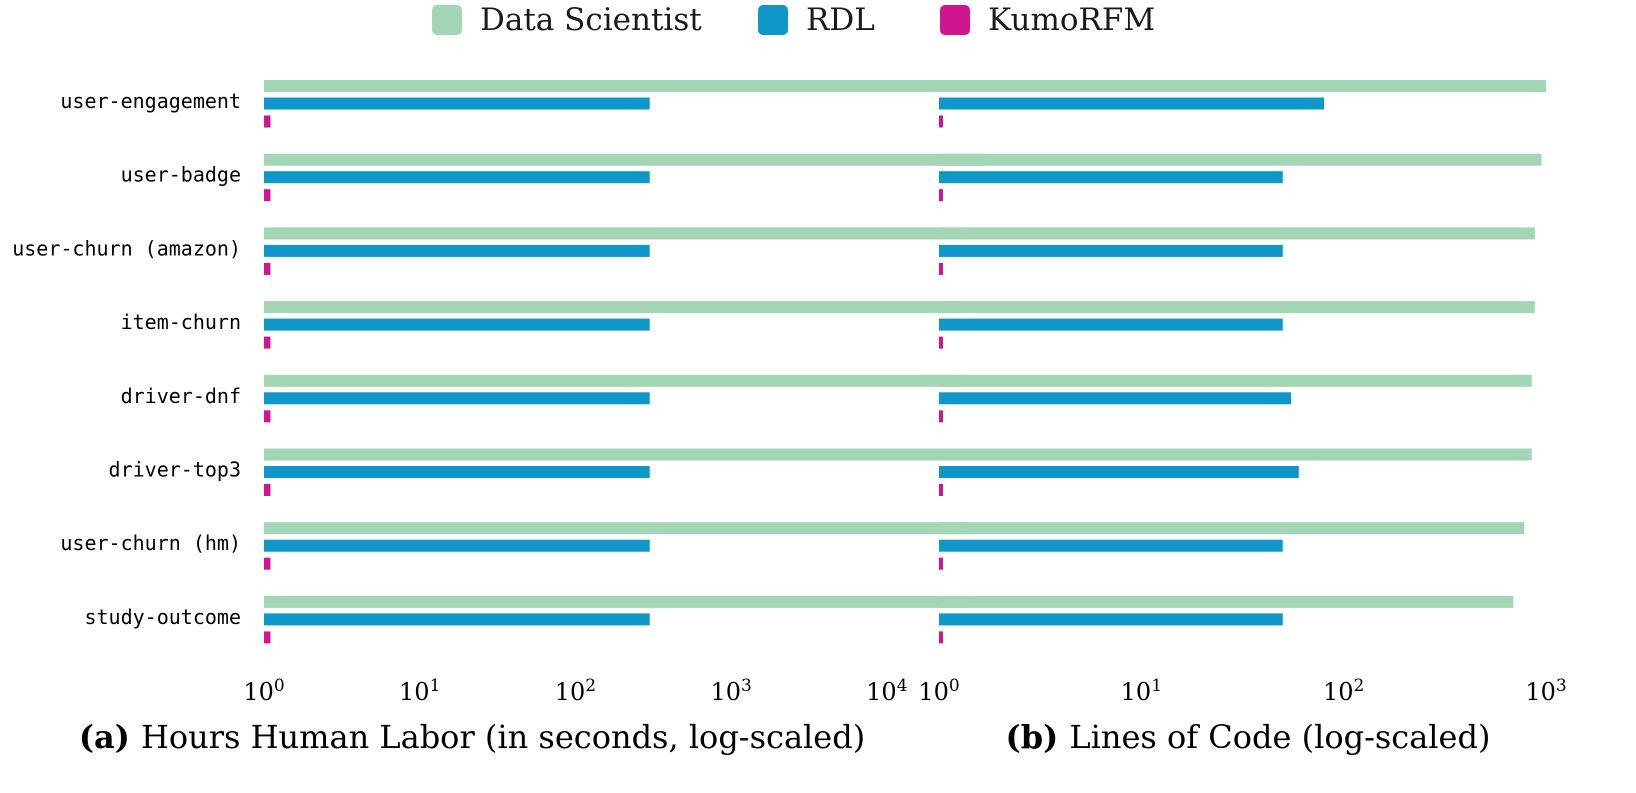 The height and width of the screenshot is (793, 1636). Describe the element at coordinates (181, 396) in the screenshot. I see `category-label-driver-dnf: driver-dnf` at that location.